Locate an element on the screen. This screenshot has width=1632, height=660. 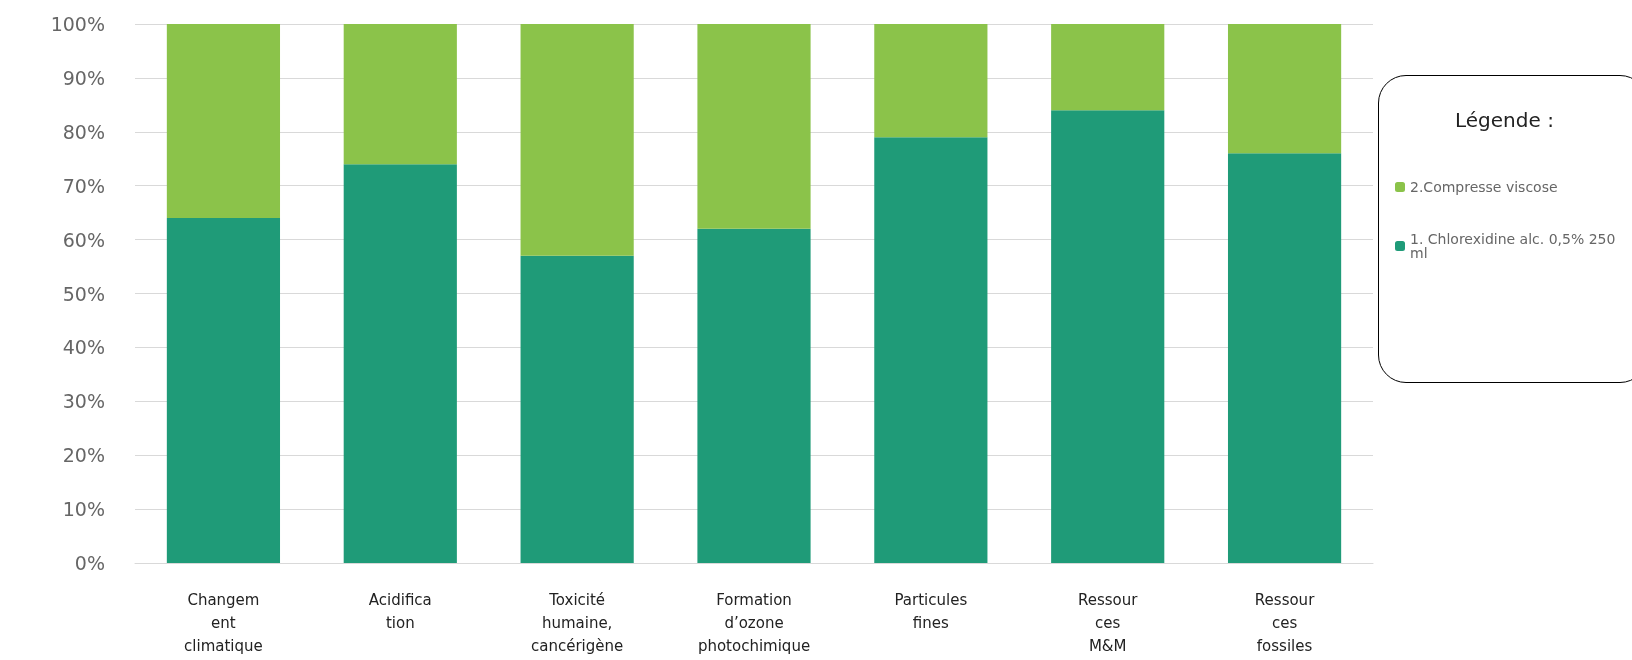
y-tick-label: 80% is located at coordinates (83, 131).